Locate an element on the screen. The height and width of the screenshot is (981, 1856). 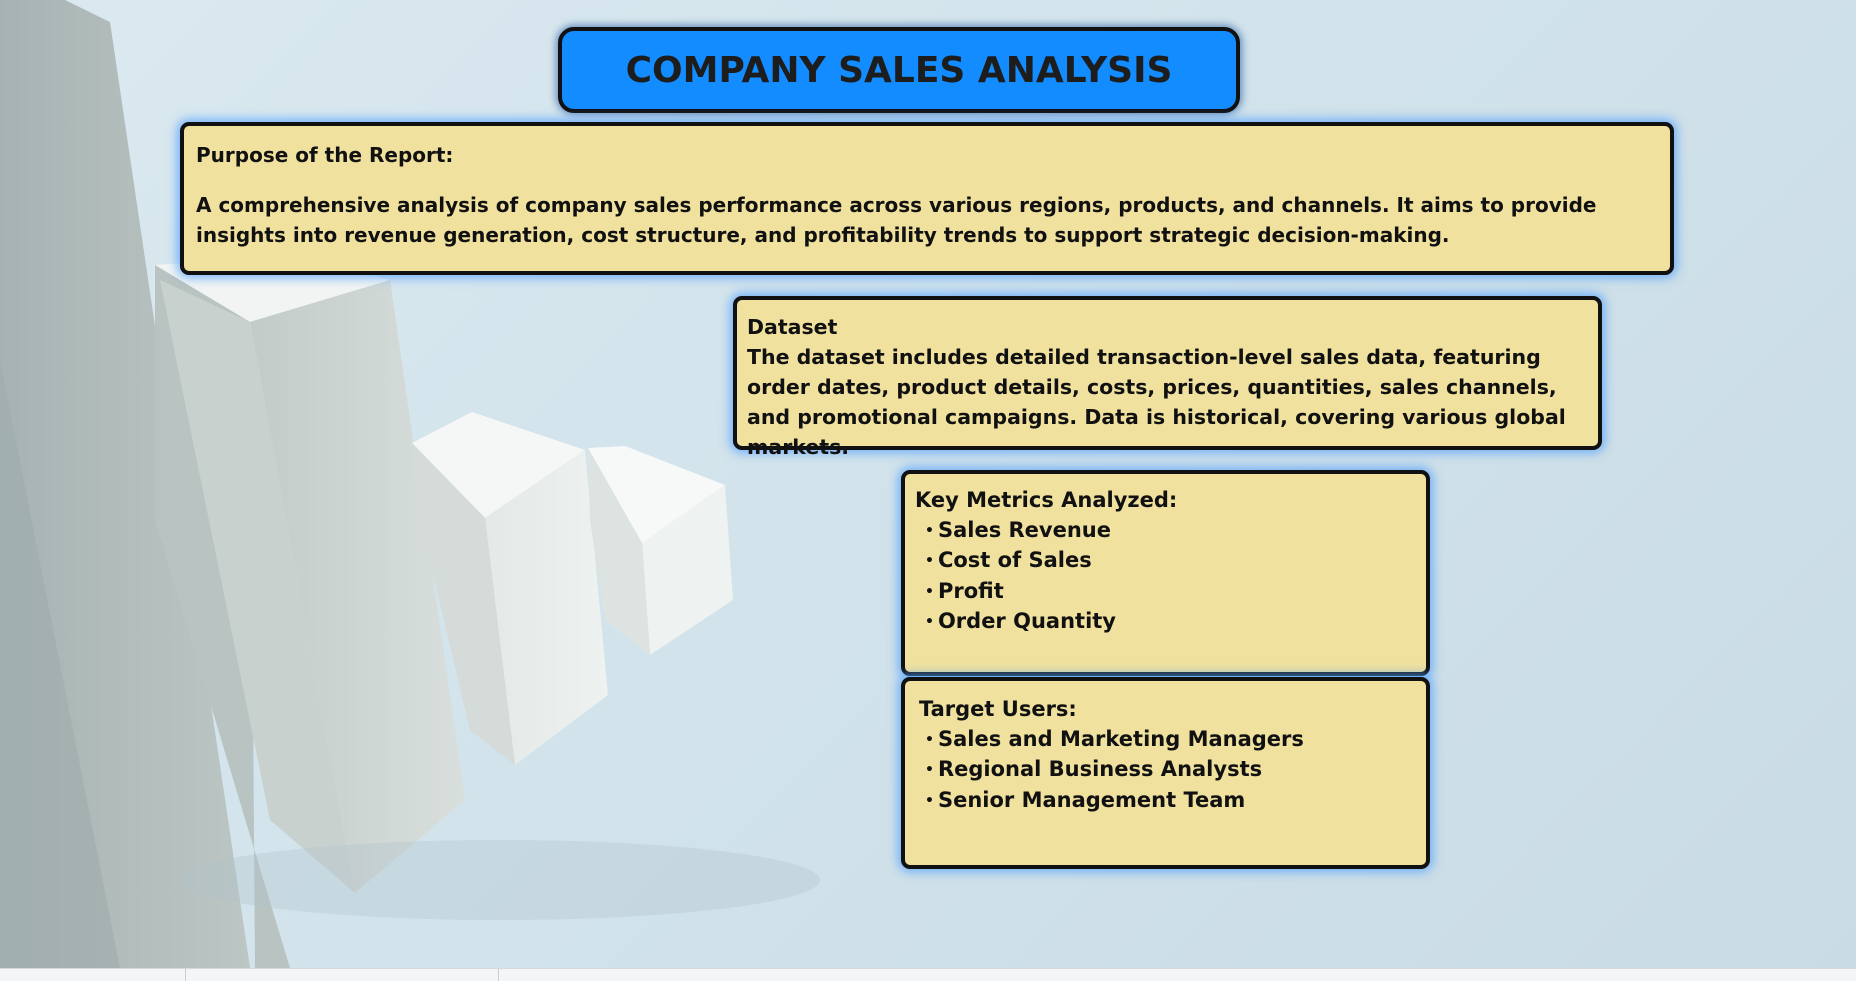
list-item: • Profit is located at coordinates (1170, 592).